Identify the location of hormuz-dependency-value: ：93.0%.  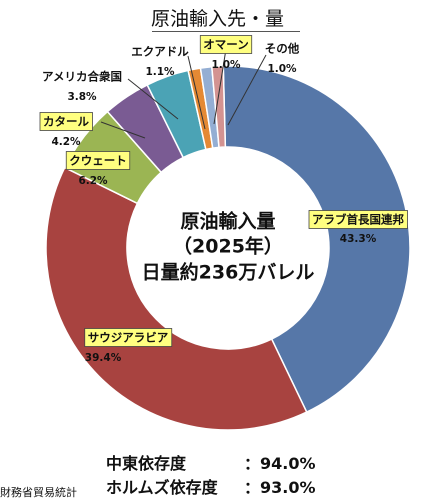
(280, 487).